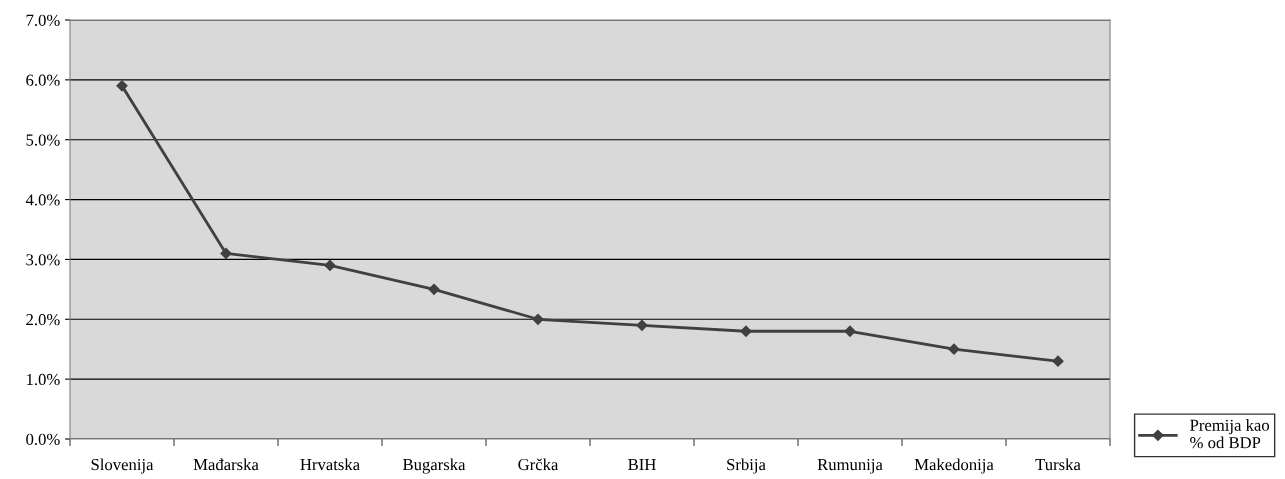 This screenshot has height=479, width=1285. What do you see at coordinates (746, 466) in the screenshot?
I see `x-tick-label: Srbija` at bounding box center [746, 466].